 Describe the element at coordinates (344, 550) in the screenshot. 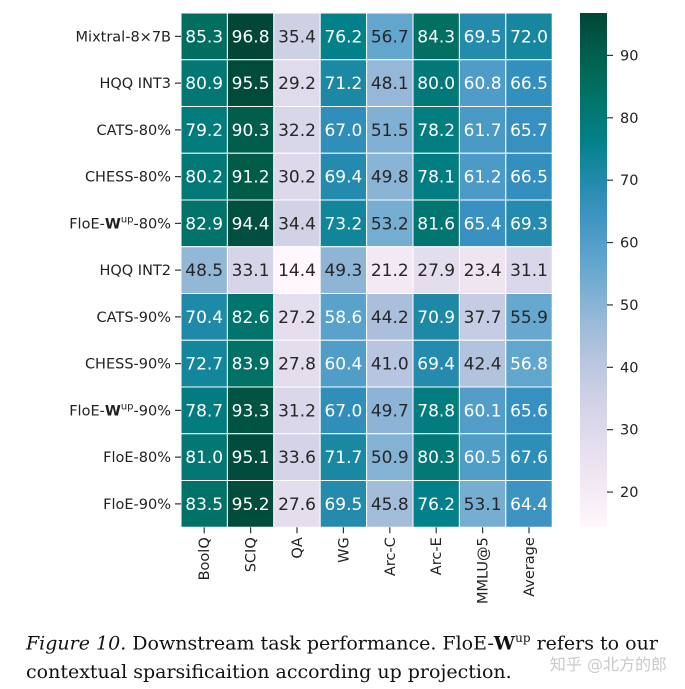

I see `column-label: WG` at that location.